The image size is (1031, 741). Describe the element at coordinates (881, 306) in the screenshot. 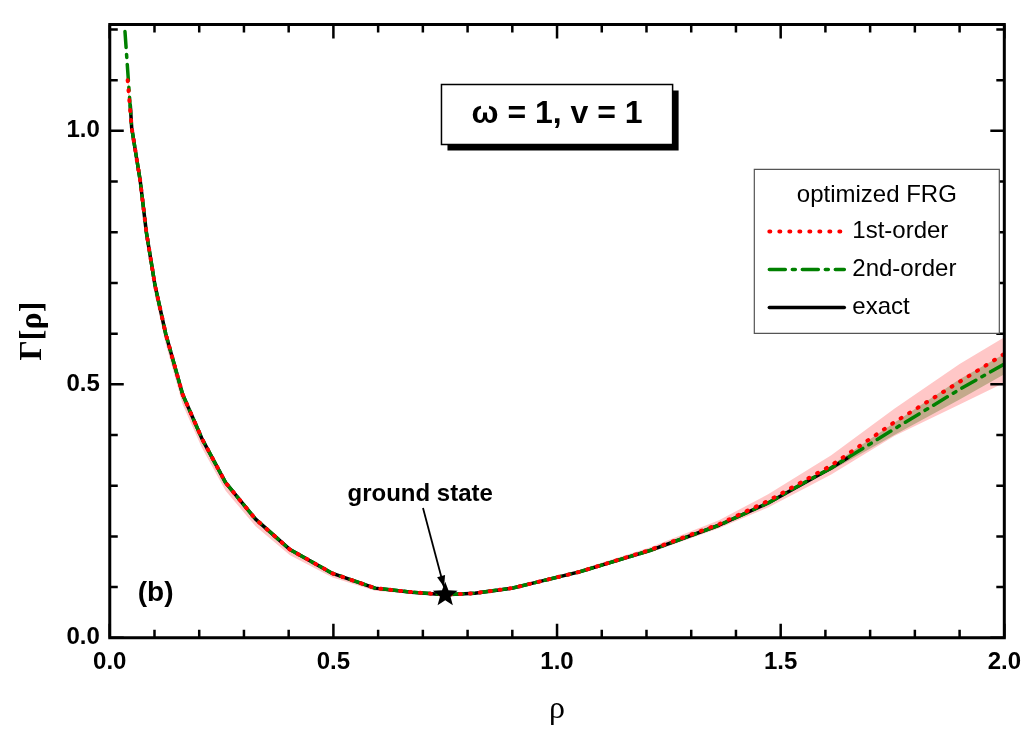

I see `legend-label: exact` at that location.